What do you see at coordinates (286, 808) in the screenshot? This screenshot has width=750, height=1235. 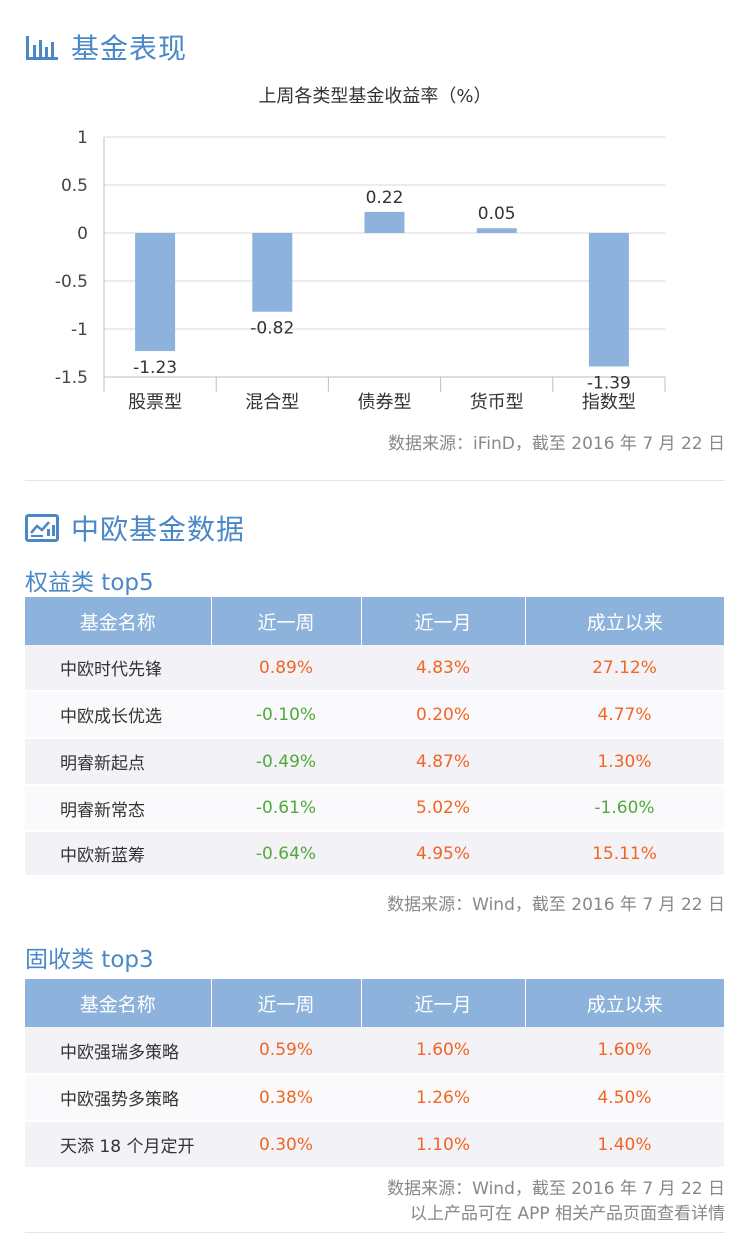 I see `week-return-cell: -0.61%` at bounding box center [286, 808].